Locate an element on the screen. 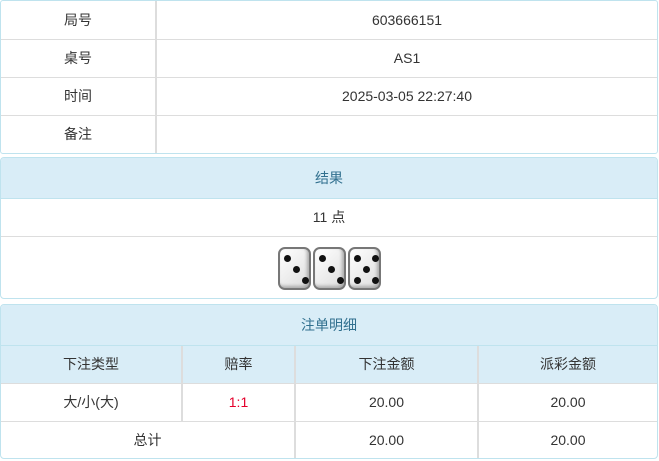 Image resolution: width=659 pixels, height=461 pixels. bet-table-header: 下注类型 赔率 下注金额 派彩金额 is located at coordinates (329, 365).